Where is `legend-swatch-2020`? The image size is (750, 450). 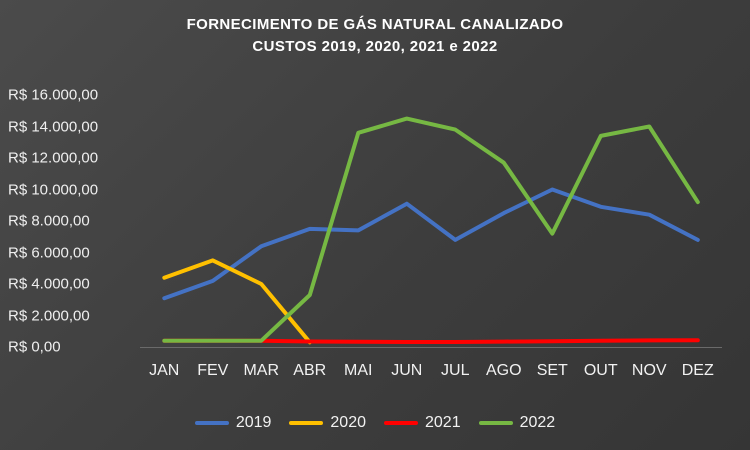 legend-swatch-2020 is located at coordinates (306, 423).